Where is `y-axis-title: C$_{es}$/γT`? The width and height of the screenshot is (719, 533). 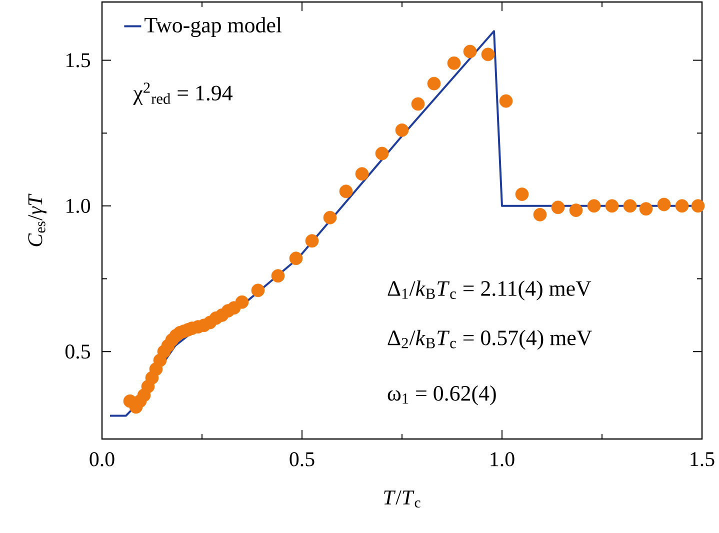
y-axis-title: C$_{es}$/γT is located at coordinates (37, 220).